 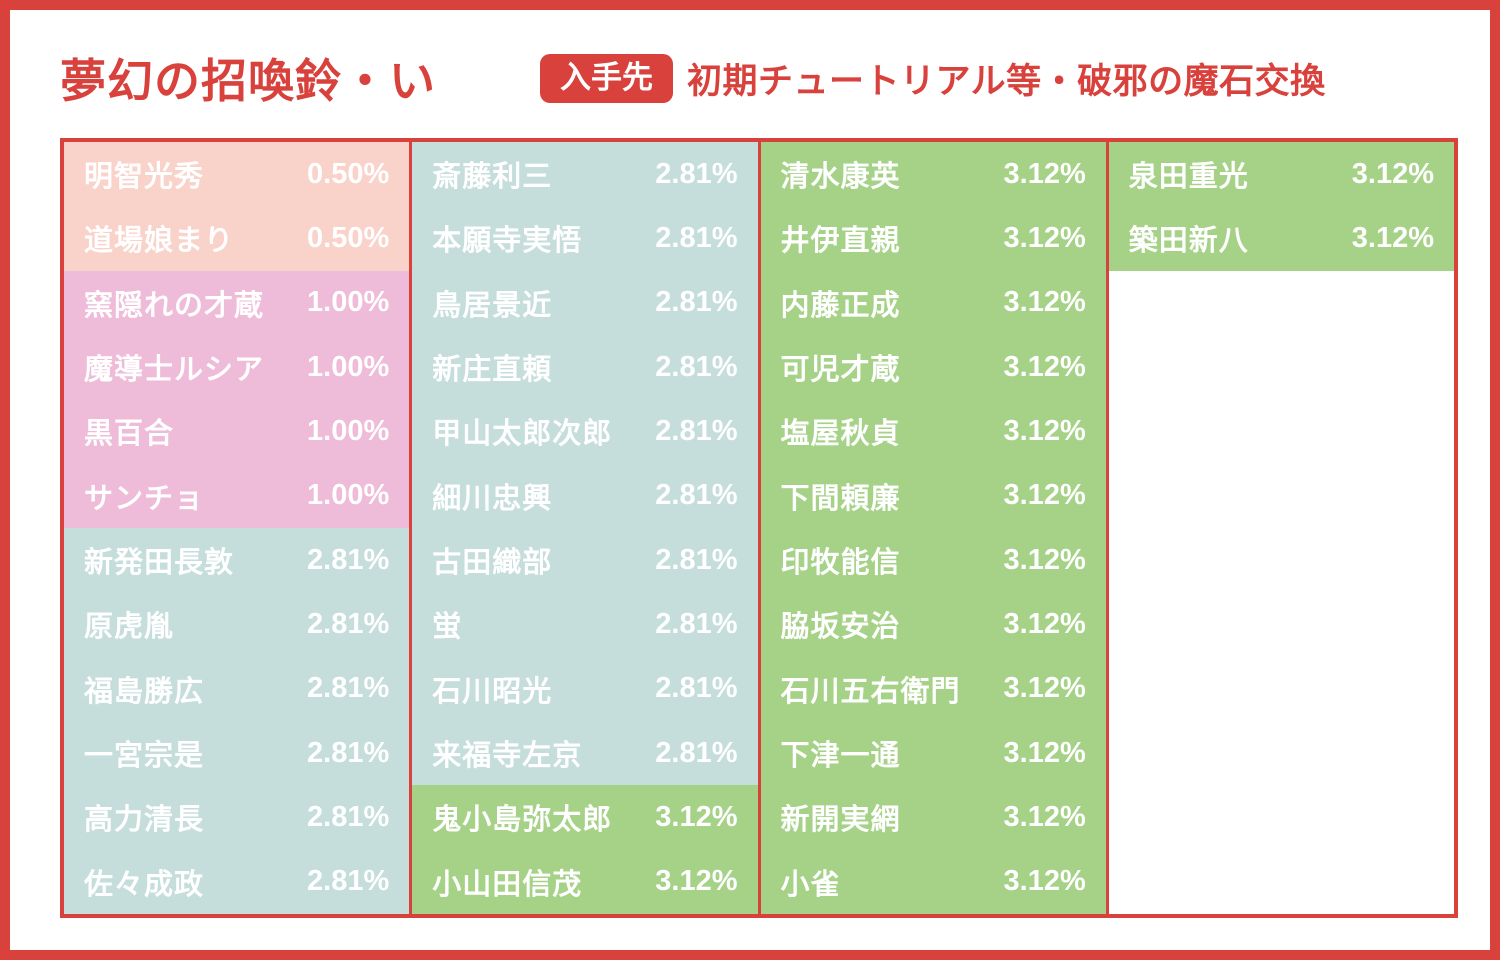 I want to click on unit-name: 印牧能信, so click(x=840, y=563).